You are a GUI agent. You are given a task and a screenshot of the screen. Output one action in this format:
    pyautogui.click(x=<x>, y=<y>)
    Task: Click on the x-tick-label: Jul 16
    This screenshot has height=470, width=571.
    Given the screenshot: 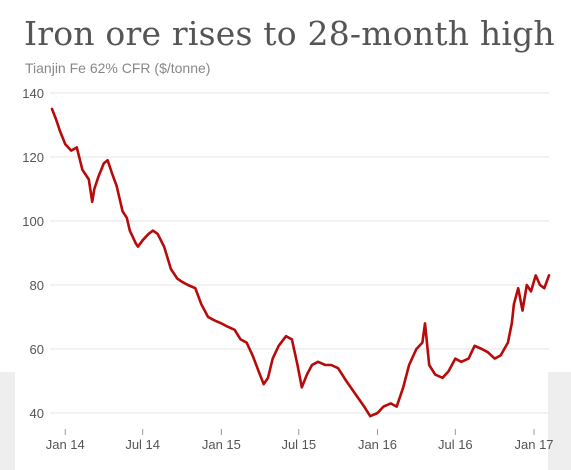 What is the action you would take?
    pyautogui.click(x=455, y=444)
    